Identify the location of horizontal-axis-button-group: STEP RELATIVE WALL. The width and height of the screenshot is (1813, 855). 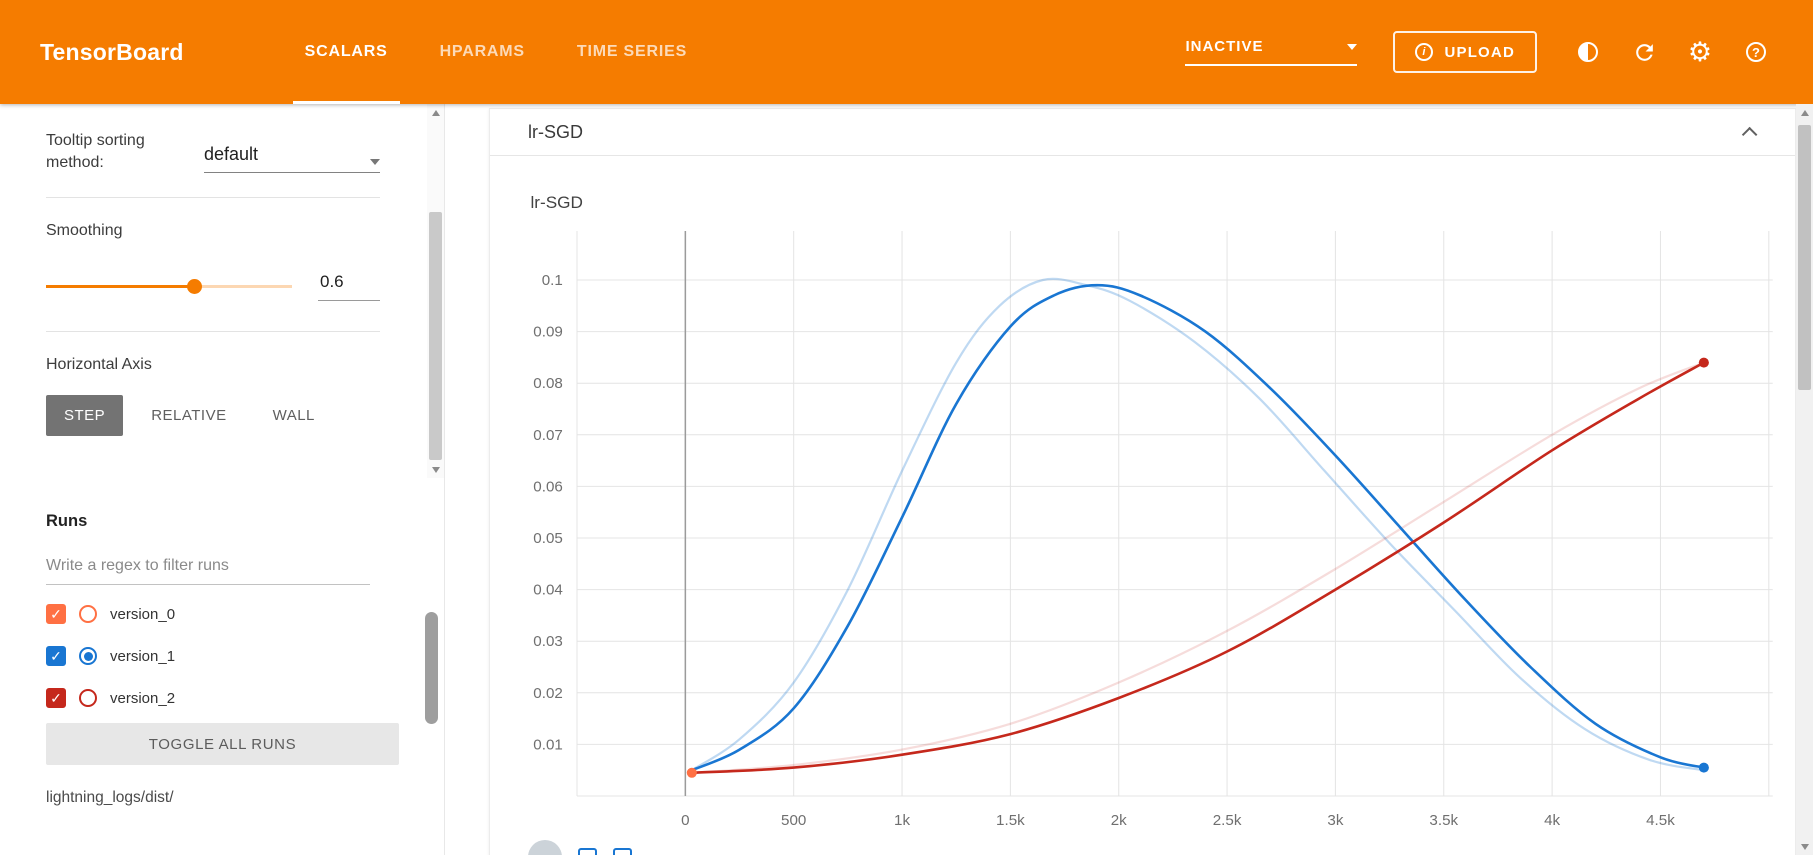
(213, 416).